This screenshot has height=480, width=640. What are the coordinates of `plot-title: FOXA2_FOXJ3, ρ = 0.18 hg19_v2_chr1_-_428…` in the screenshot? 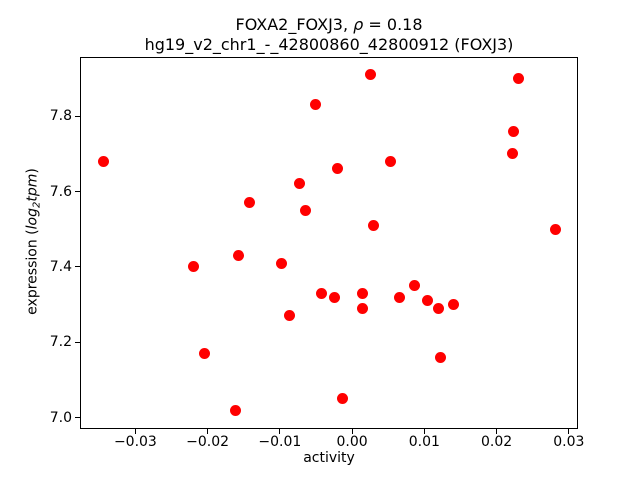 It's located at (329, 35).